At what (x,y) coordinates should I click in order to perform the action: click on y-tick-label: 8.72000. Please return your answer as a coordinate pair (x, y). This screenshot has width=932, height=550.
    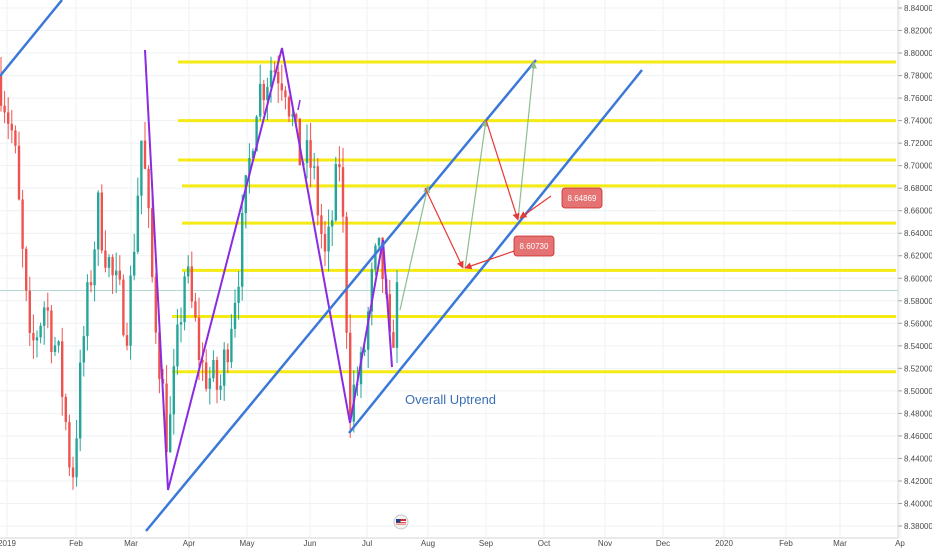
    Looking at the image, I should click on (918, 143).